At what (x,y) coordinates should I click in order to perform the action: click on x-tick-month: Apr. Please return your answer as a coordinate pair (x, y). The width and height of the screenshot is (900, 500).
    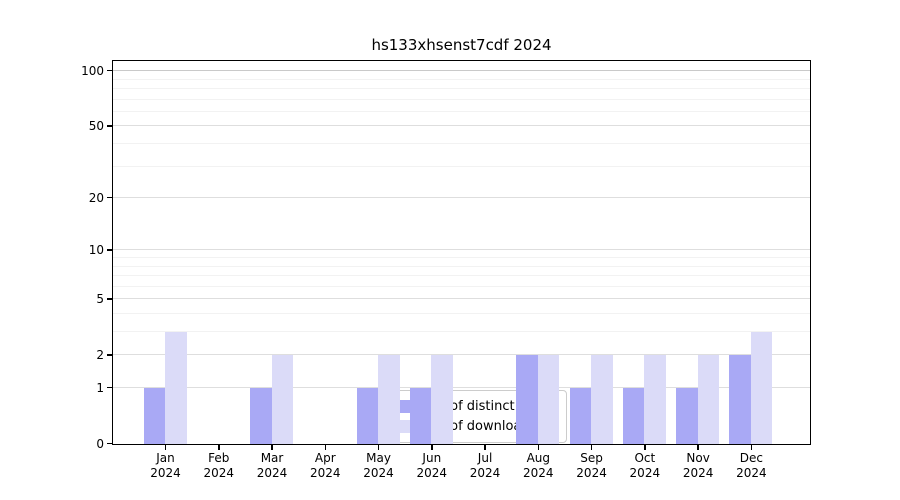
    Looking at the image, I should click on (325, 458).